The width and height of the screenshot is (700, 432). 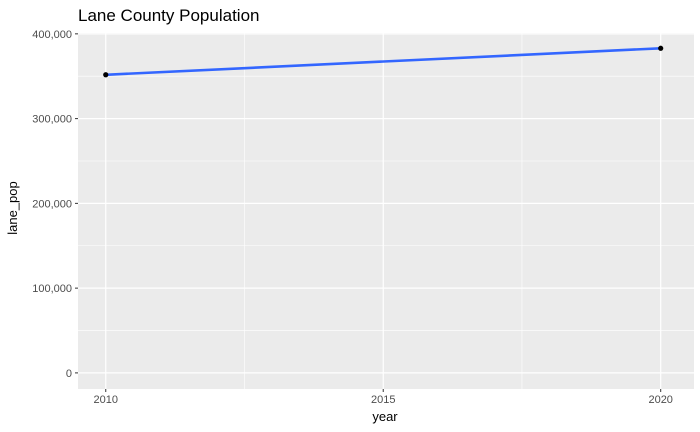 I want to click on points-layer, so click(x=383, y=61).